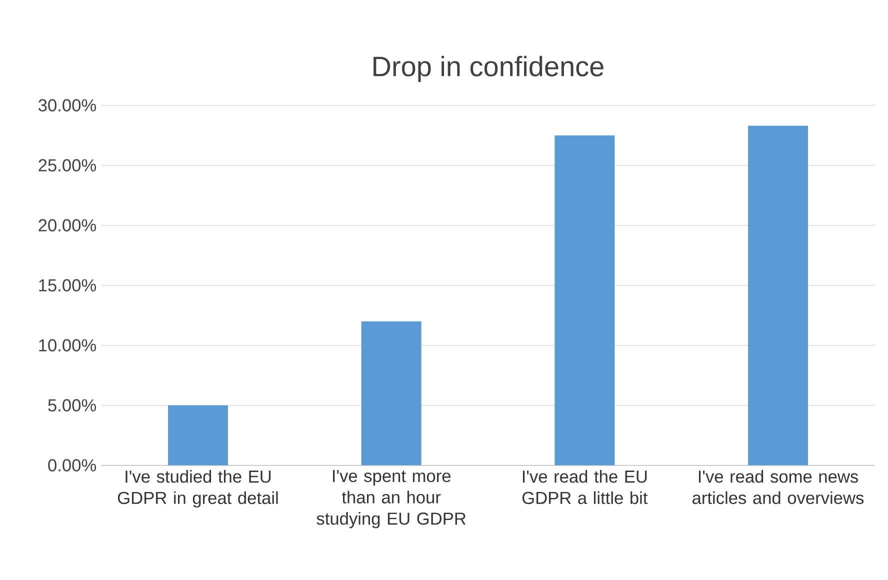 Image resolution: width=888 pixels, height=580 pixels. I want to click on y-tick-label: 5.00%, so click(72, 405).